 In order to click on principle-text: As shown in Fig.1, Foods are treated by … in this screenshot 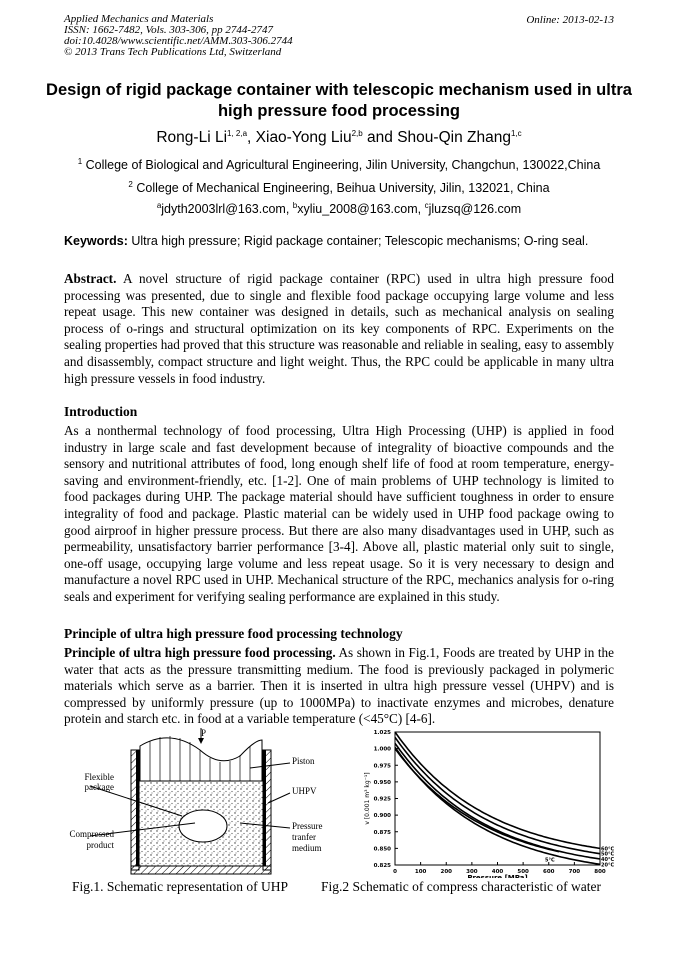, I will do `click(339, 686)`.